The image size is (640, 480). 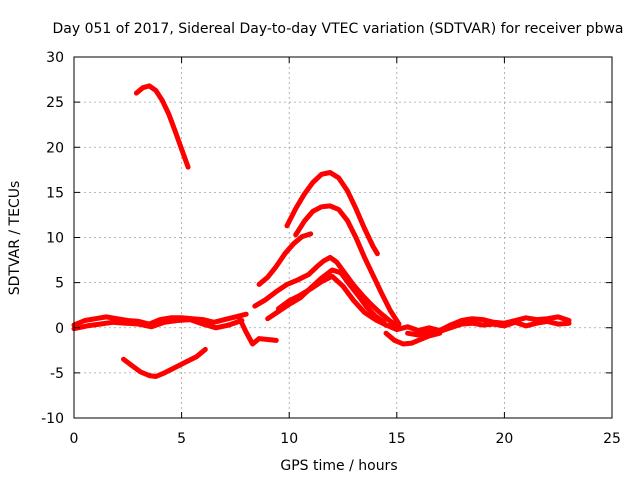 What do you see at coordinates (413, 338) in the screenshot?
I see `series-dip-late` at bounding box center [413, 338].